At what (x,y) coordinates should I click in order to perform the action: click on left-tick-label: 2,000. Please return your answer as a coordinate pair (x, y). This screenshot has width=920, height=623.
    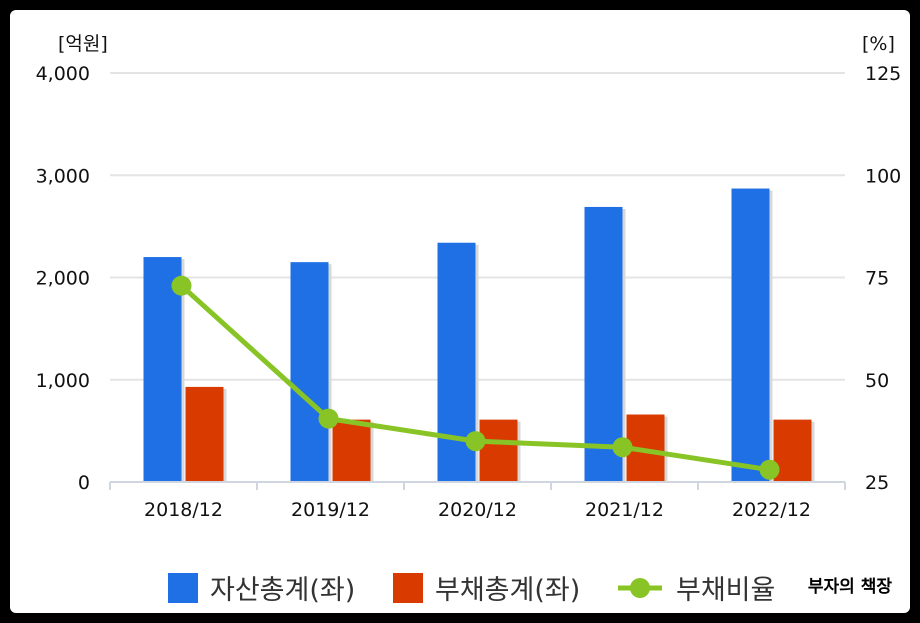
    Looking at the image, I should click on (63, 279).